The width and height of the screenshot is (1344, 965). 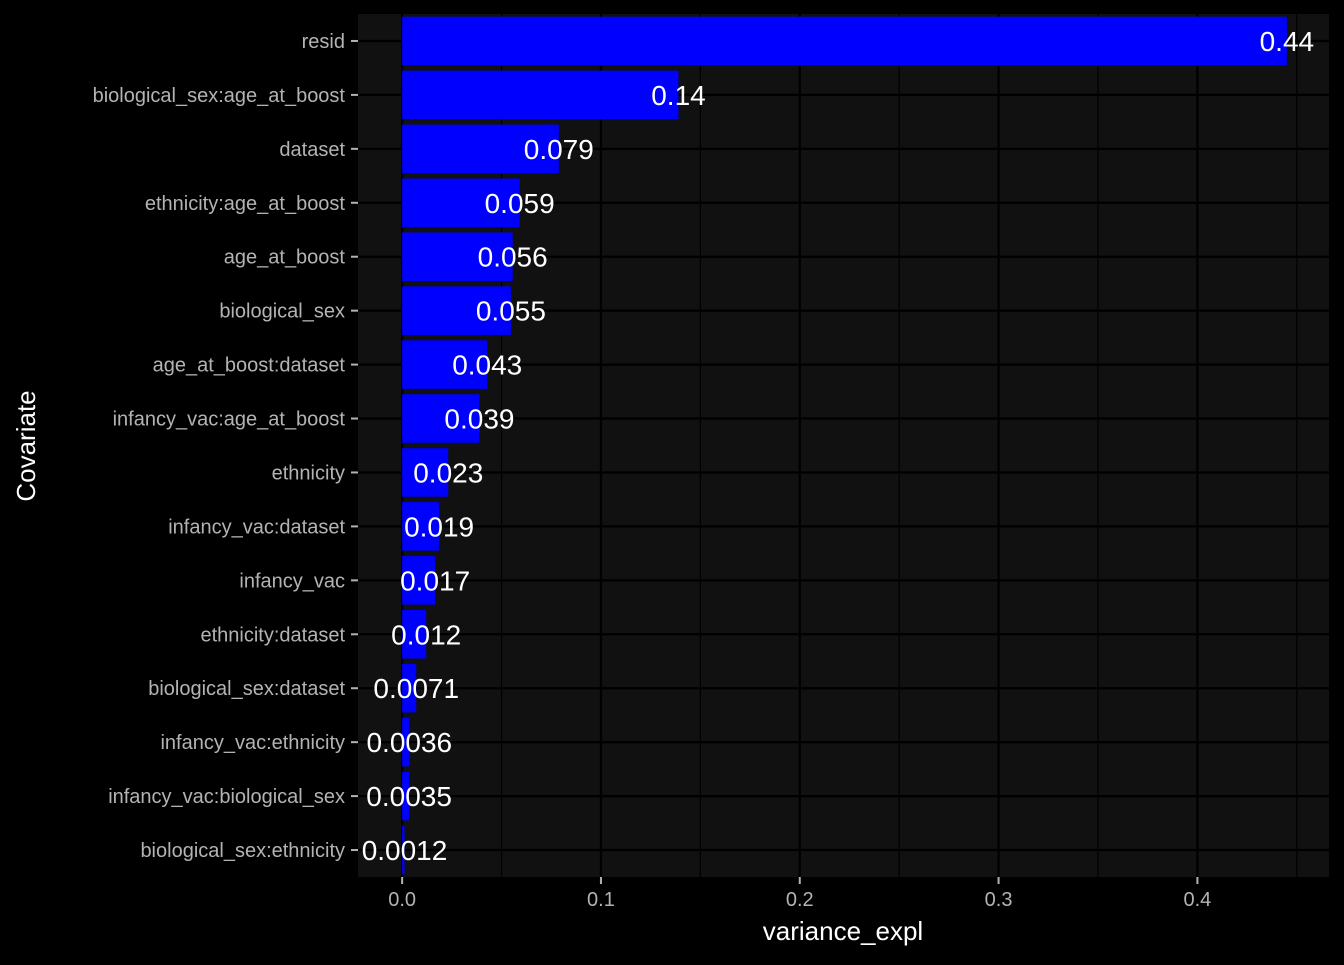 I want to click on y-tick-label: age_at_boost, so click(x=285, y=258).